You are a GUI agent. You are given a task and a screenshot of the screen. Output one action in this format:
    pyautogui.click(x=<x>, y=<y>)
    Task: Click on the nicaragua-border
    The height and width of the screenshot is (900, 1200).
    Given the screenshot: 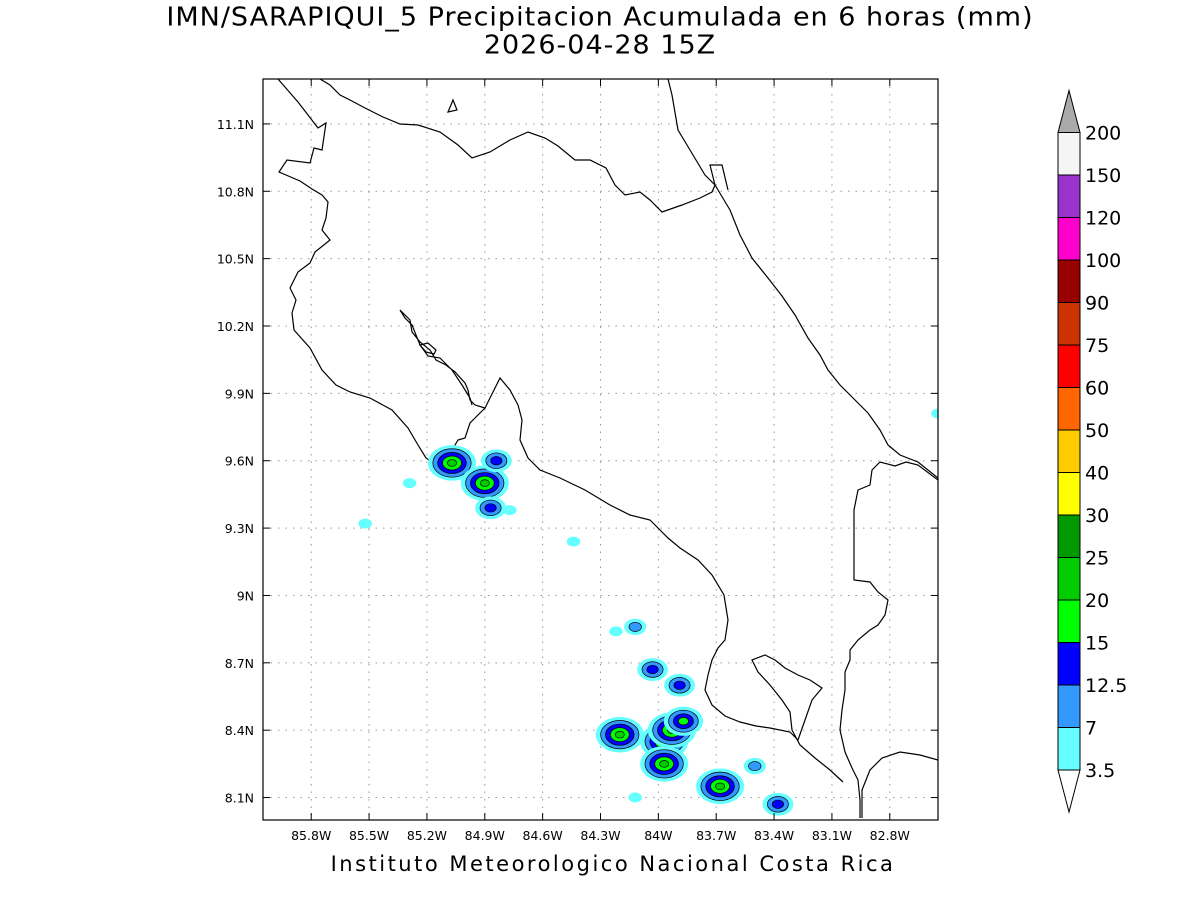 What is the action you would take?
    pyautogui.click(x=524, y=146)
    